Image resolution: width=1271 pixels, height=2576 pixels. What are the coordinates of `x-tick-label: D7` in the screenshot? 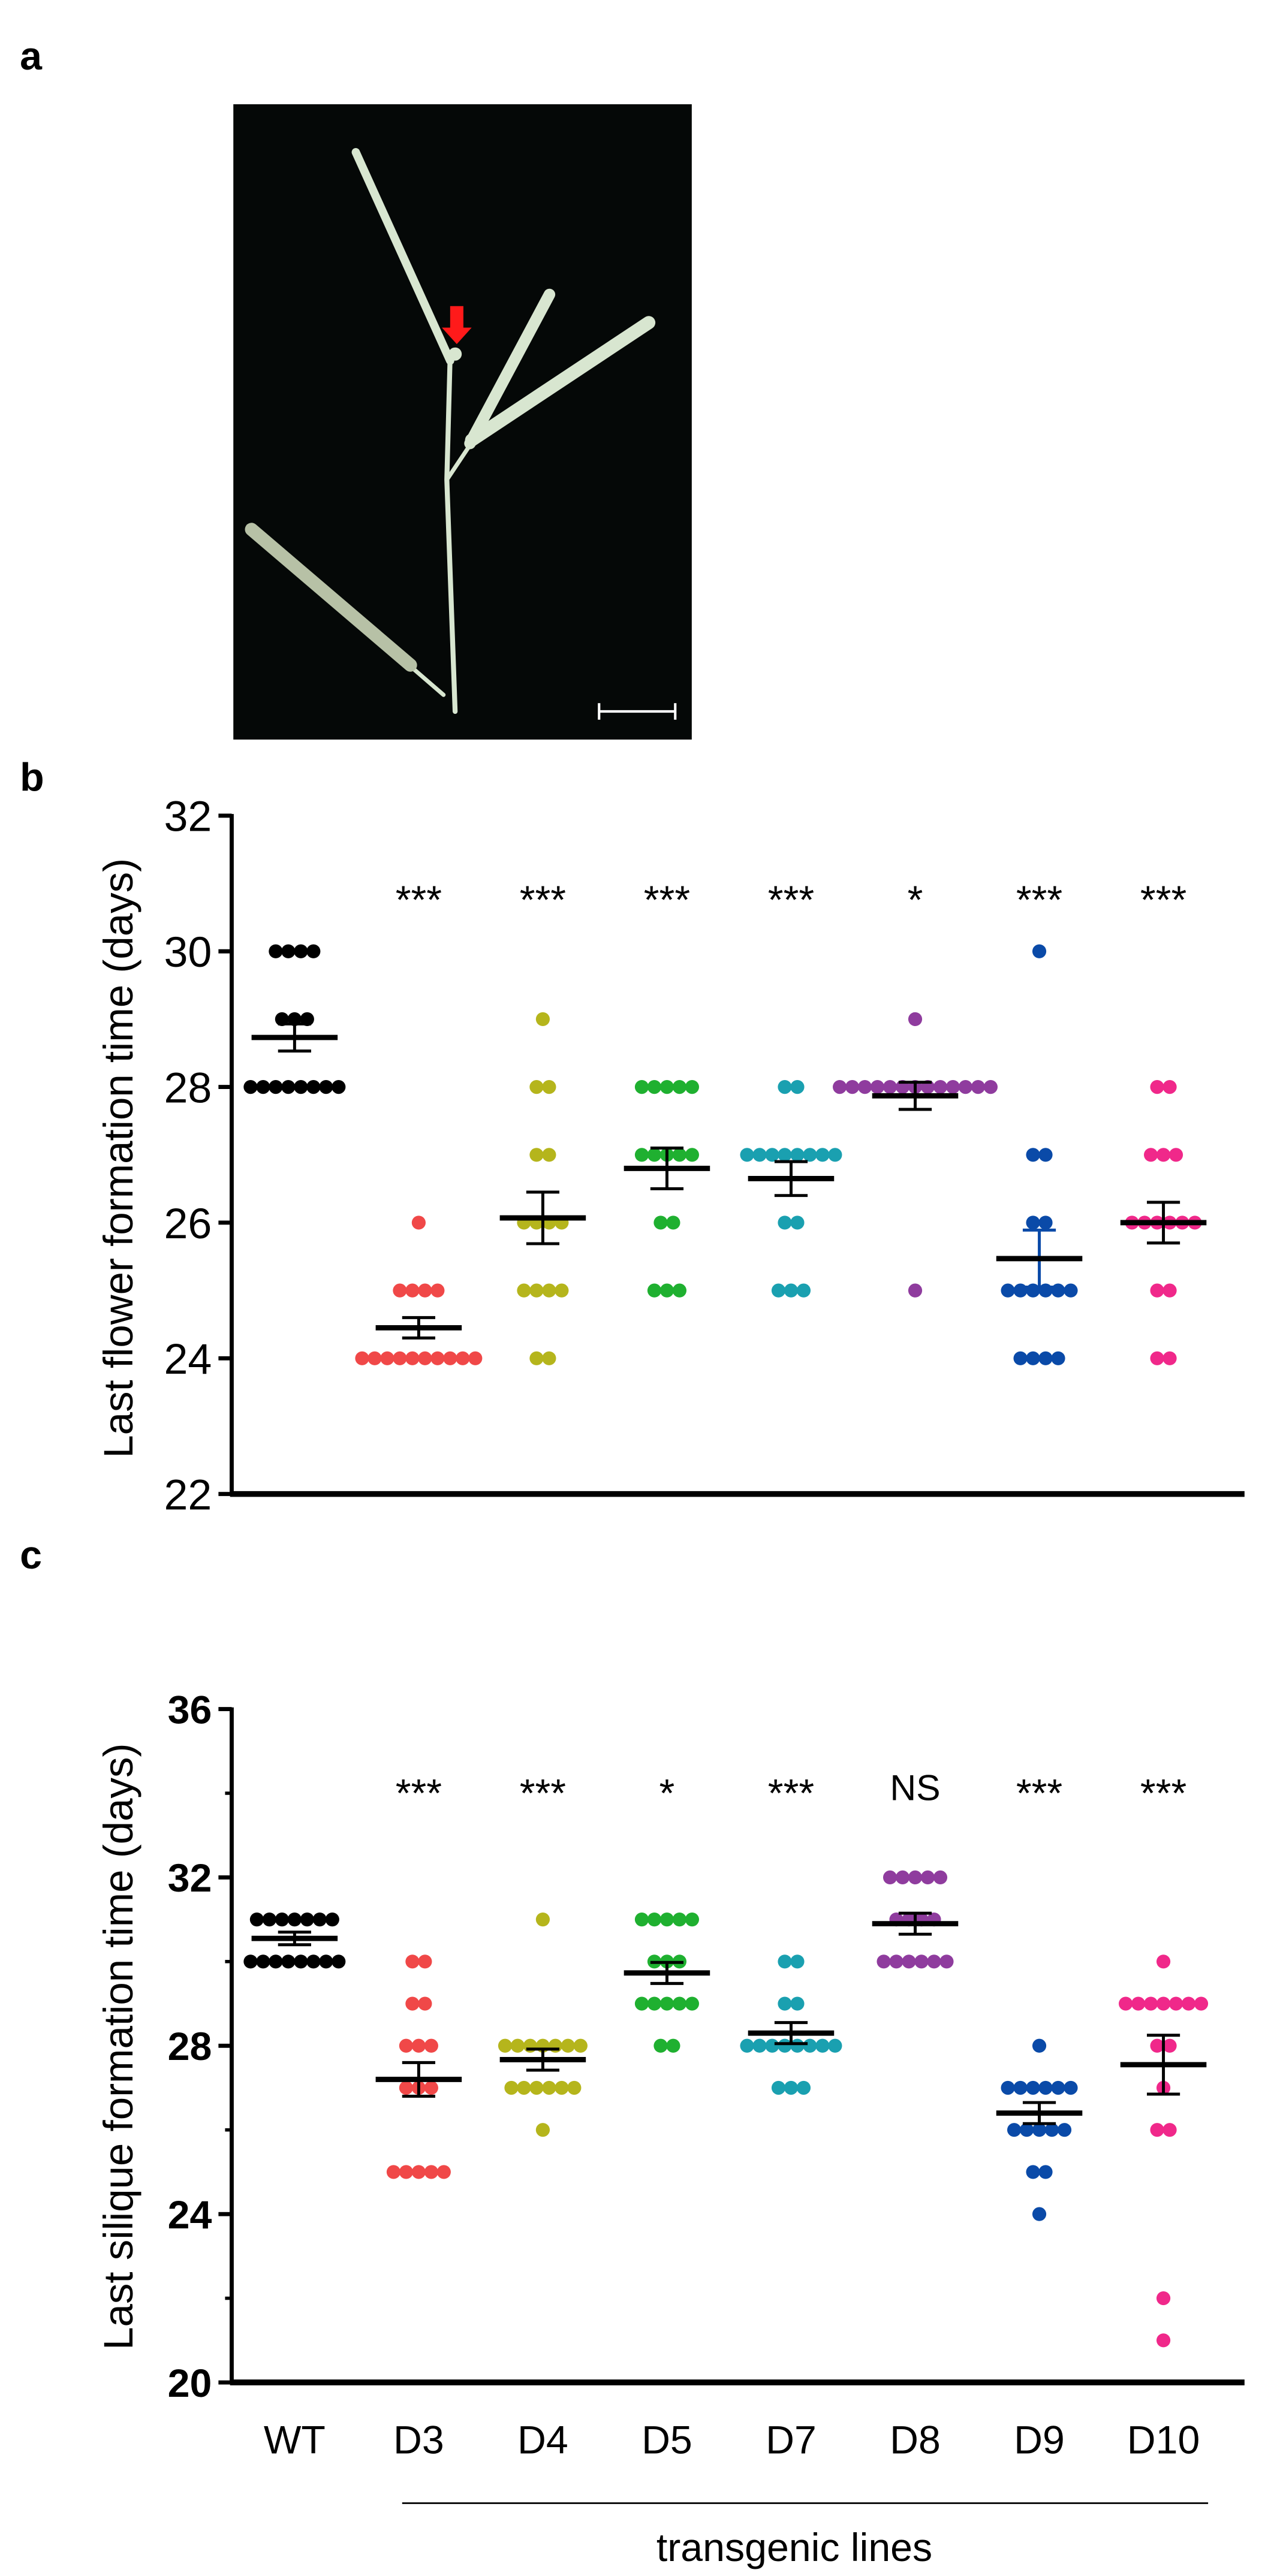 It's located at (791, 2440).